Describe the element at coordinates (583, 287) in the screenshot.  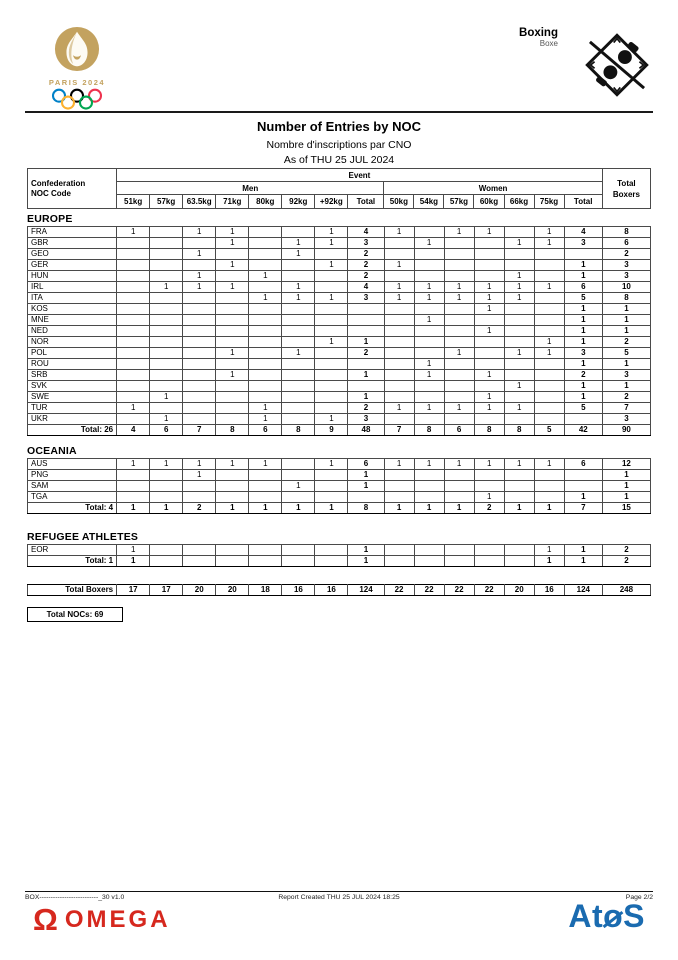
I see `women-total-cell: 6` at that location.